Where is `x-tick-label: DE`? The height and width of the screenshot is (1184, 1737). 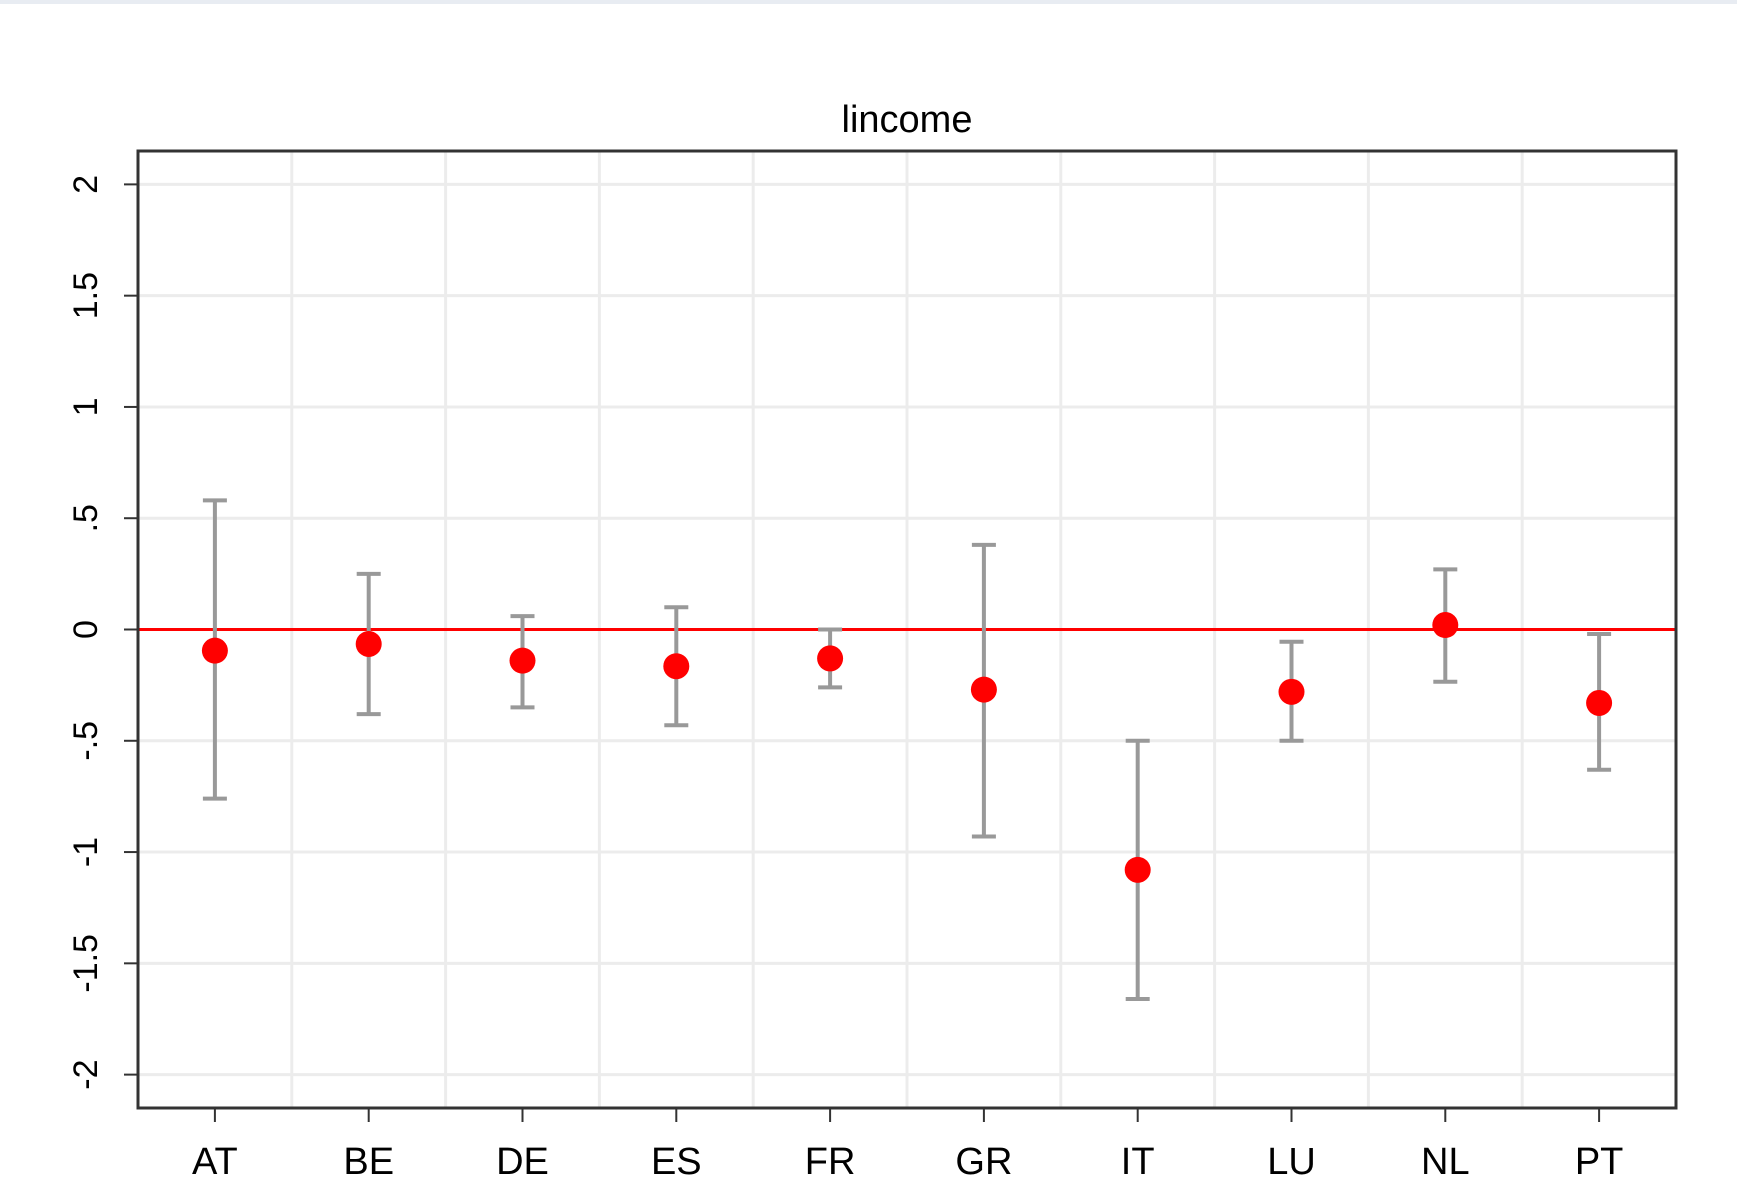
x-tick-label: DE is located at coordinates (522, 1162).